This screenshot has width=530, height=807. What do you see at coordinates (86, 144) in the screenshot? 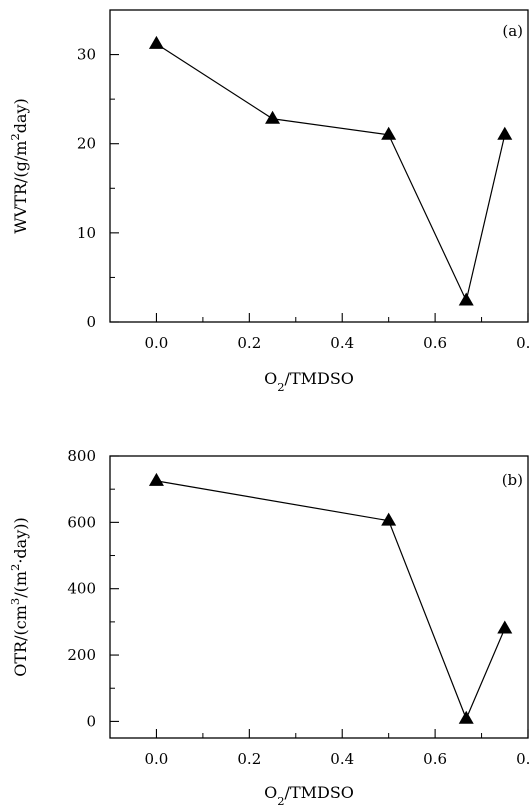
I see `y-tick-label: 20` at bounding box center [86, 144].